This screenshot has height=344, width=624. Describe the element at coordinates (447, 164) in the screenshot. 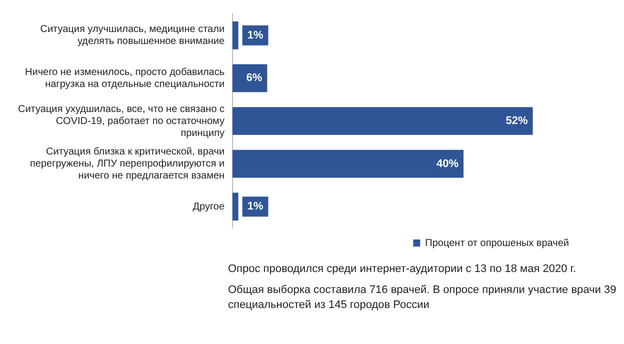

I see `data-label: 40%` at that location.